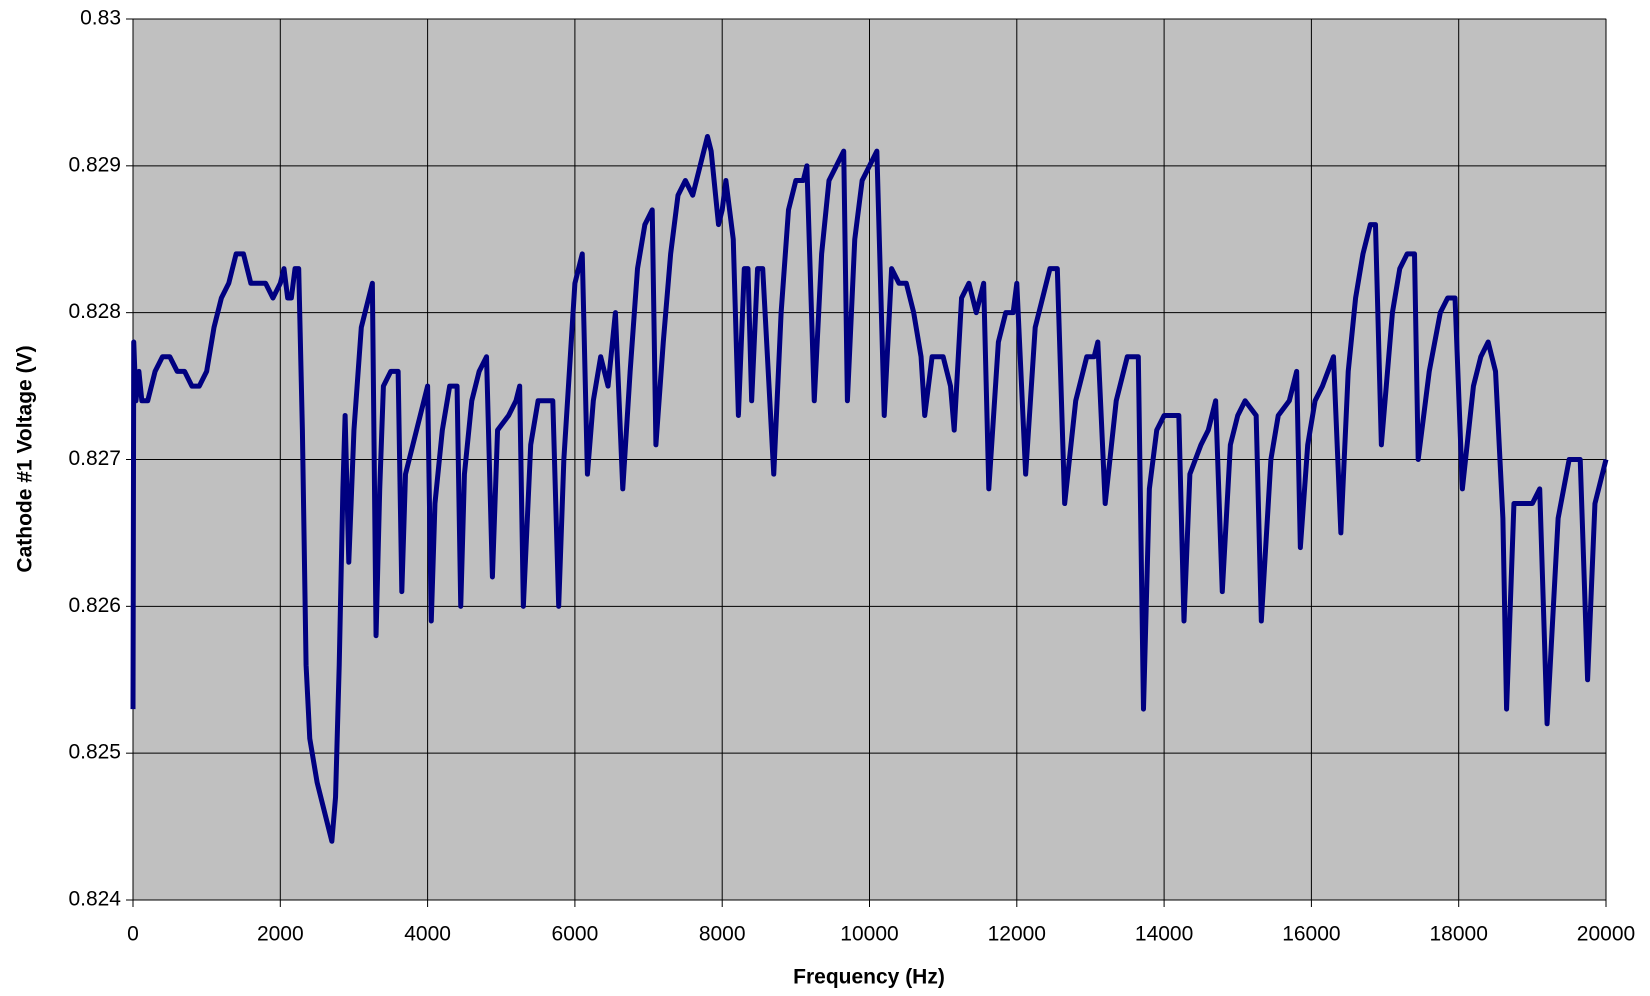 Image resolution: width=1650 pixels, height=996 pixels. Describe the element at coordinates (94, 605) in the screenshot. I see `y-tick-label: 0.826` at that location.